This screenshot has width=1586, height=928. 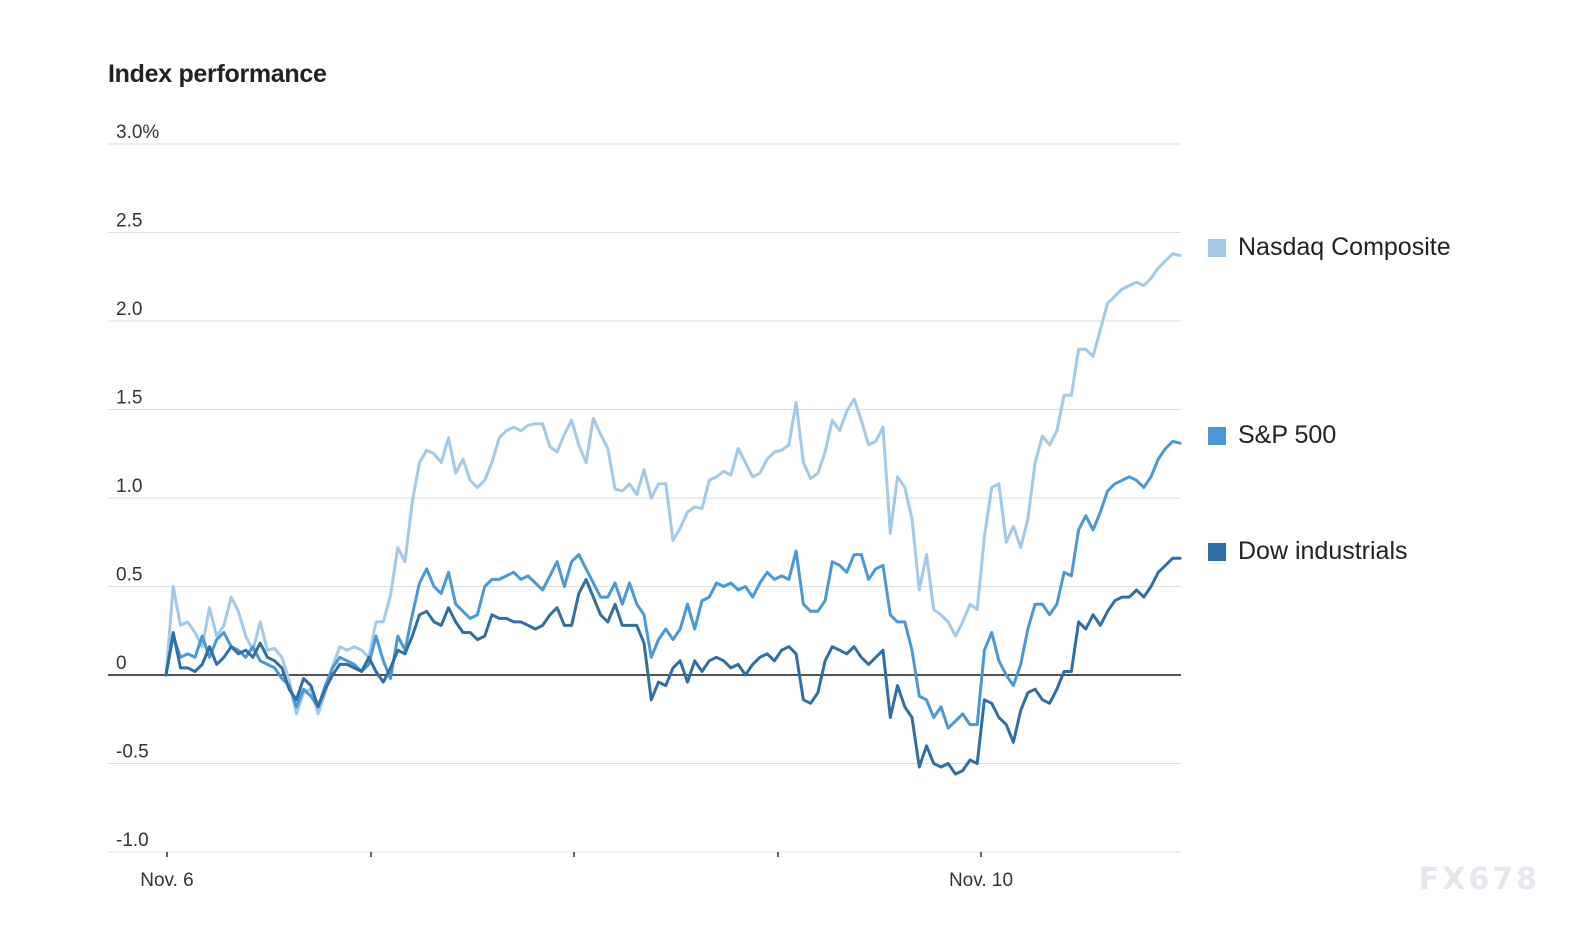 I want to click on legend-item-dow: Dow industrials, so click(x=1308, y=551).